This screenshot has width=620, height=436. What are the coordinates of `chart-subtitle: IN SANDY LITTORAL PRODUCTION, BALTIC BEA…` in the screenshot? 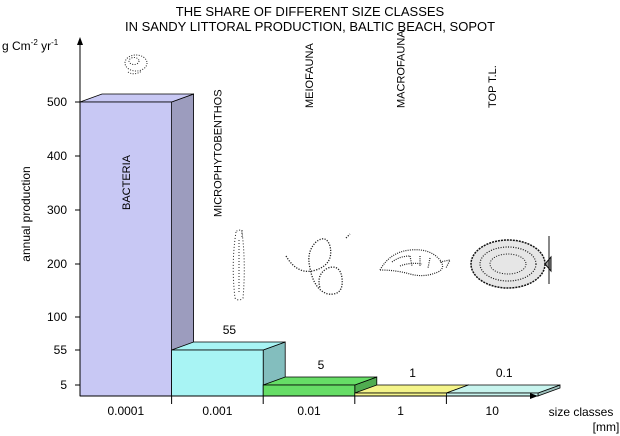 It's located at (310, 26).